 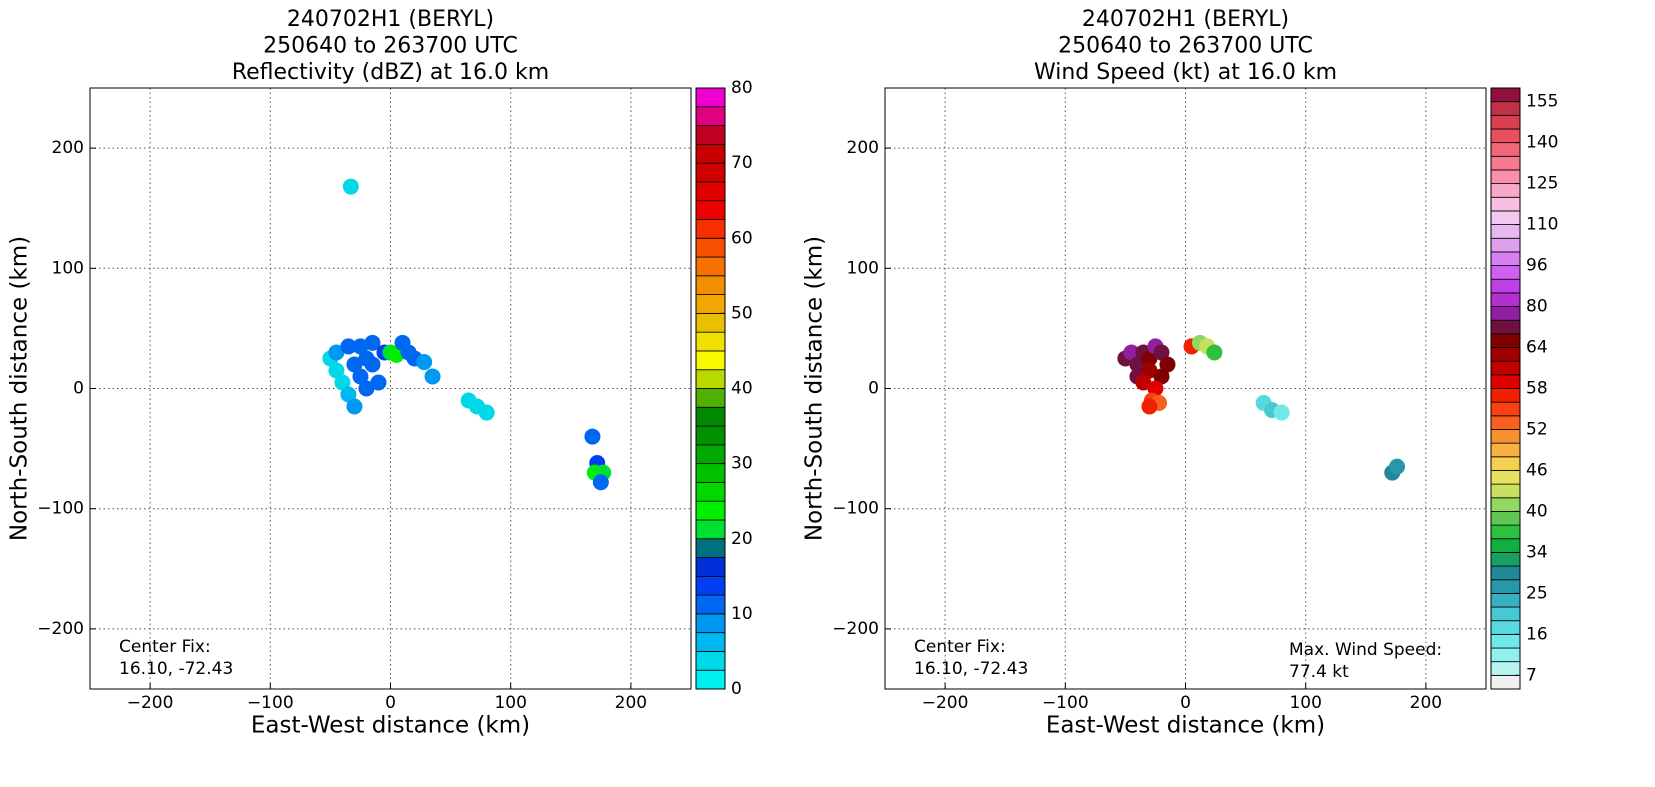 I want to click on colorbar-tick-label: 58, so click(x=1537, y=389).